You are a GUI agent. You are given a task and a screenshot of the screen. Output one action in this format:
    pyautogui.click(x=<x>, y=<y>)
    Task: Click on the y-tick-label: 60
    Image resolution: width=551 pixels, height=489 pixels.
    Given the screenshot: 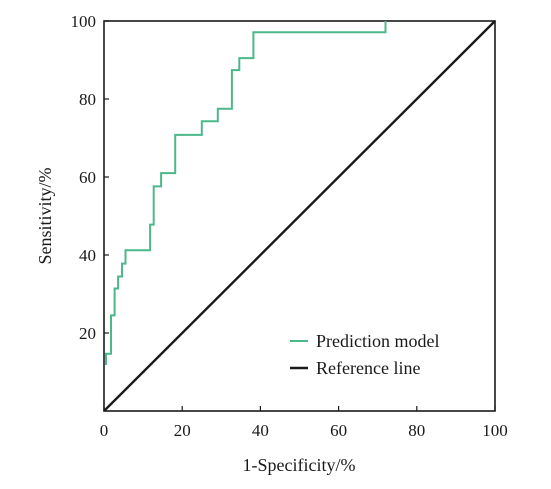 What is the action you would take?
    pyautogui.click(x=87, y=177)
    